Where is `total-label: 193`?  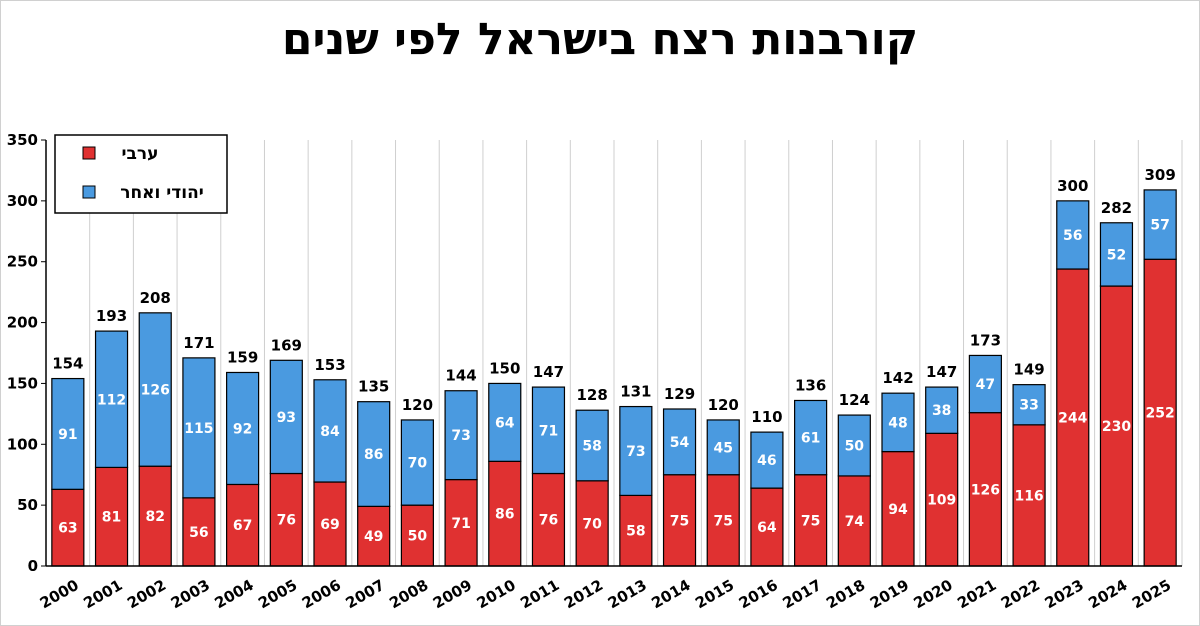 total-label: 193 is located at coordinates (111, 316).